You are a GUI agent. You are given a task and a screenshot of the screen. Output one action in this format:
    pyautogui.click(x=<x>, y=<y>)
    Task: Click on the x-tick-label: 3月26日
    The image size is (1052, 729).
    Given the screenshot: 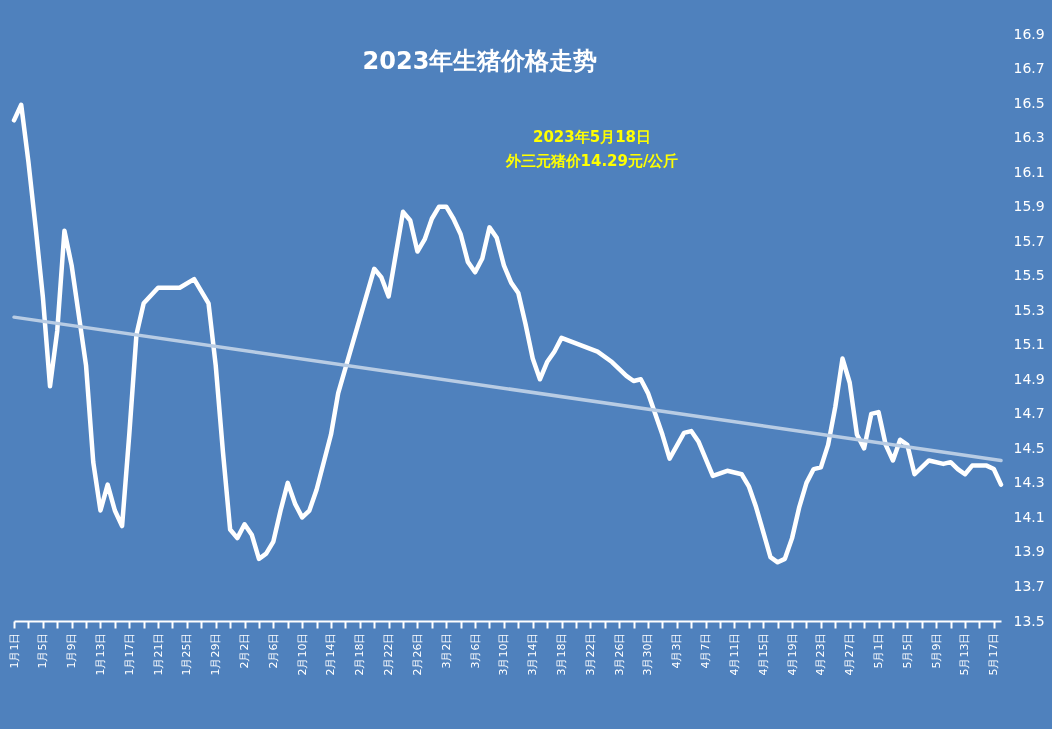 What is the action you would take?
    pyautogui.click(x=619, y=654)
    